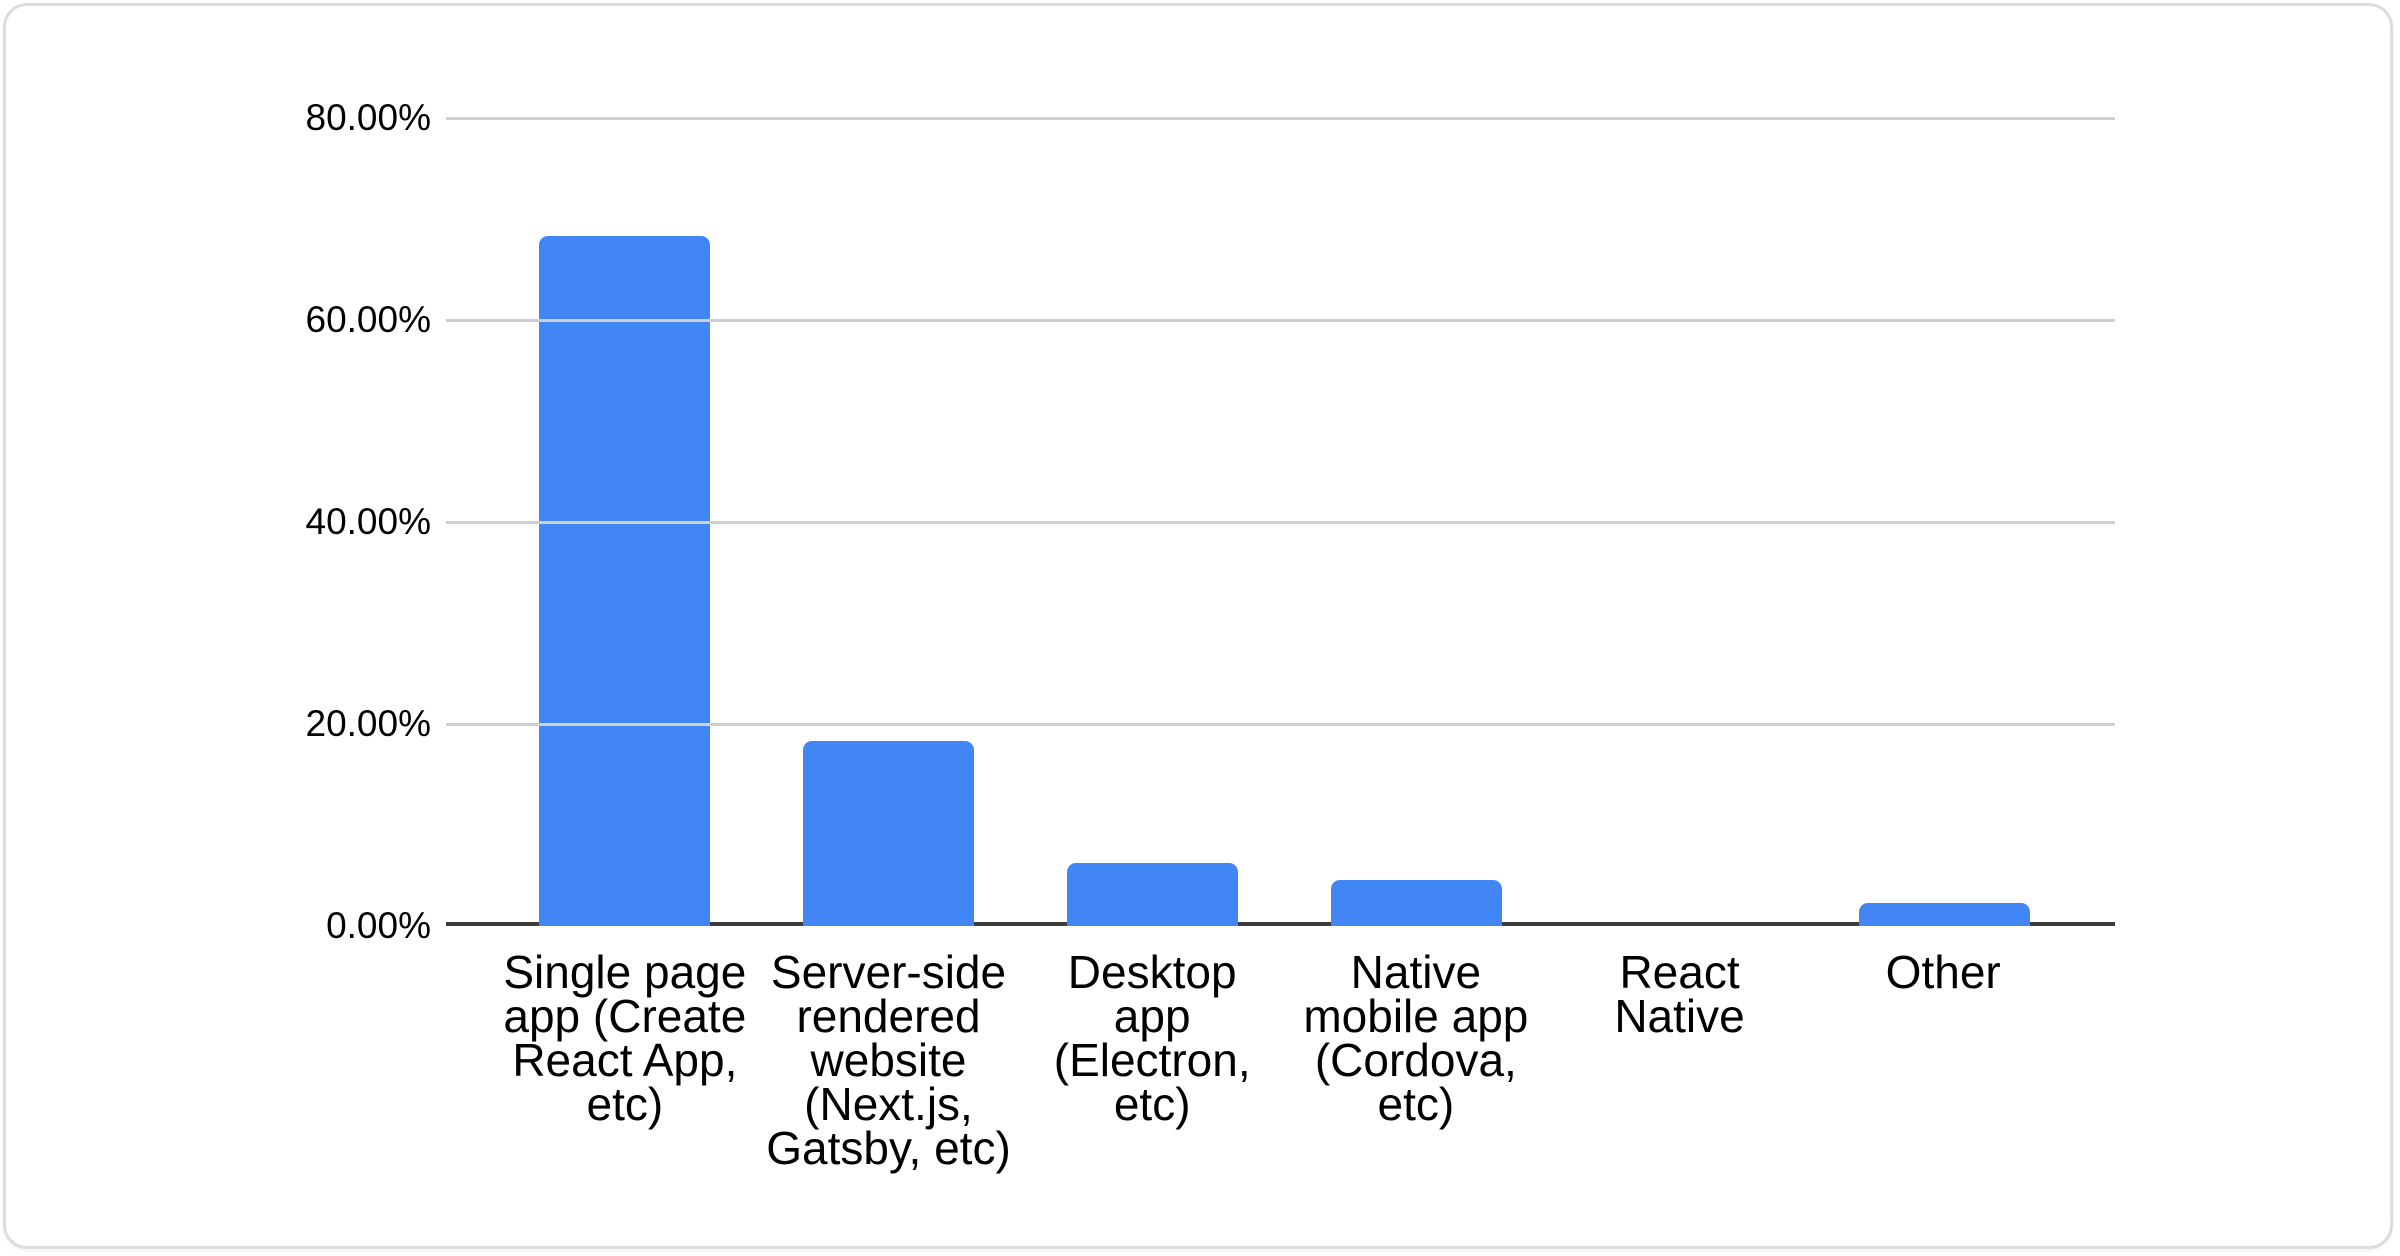 The height and width of the screenshot is (1256, 2400). Describe the element at coordinates (368, 117) in the screenshot. I see `y-tick-label: 80.00%` at that location.